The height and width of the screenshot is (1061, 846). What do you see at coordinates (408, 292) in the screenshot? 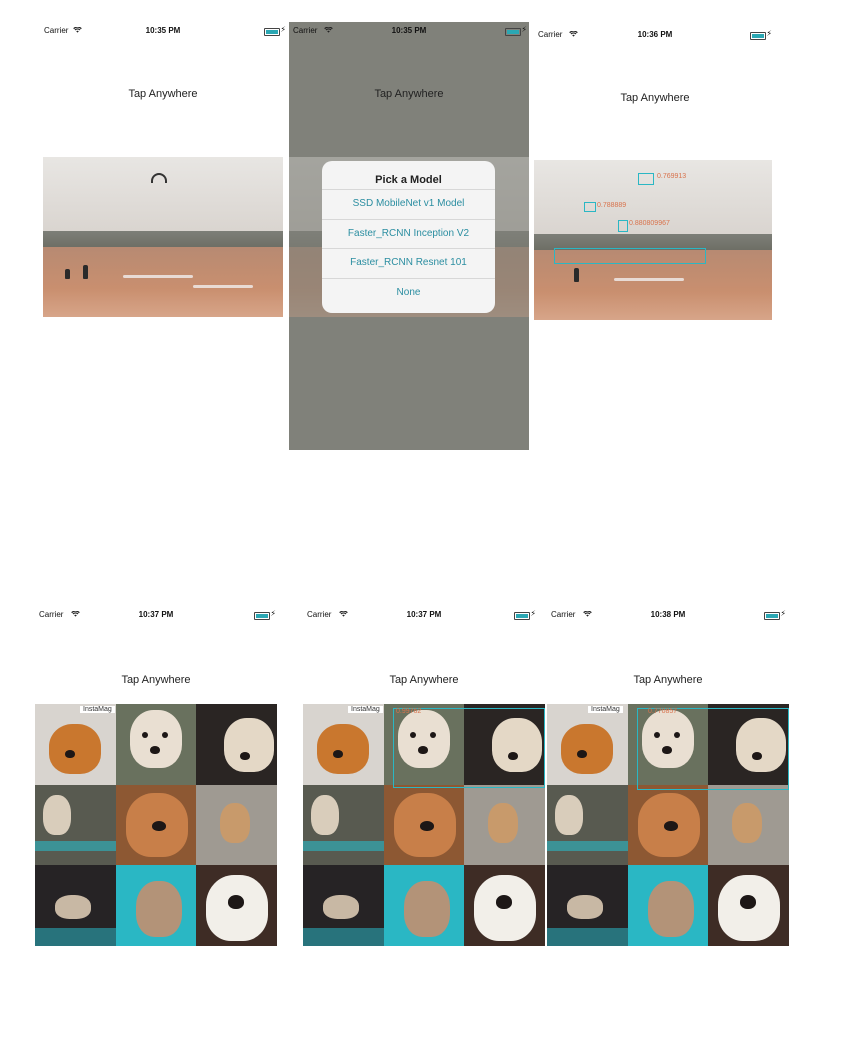
I see `option-none: None` at bounding box center [408, 292].